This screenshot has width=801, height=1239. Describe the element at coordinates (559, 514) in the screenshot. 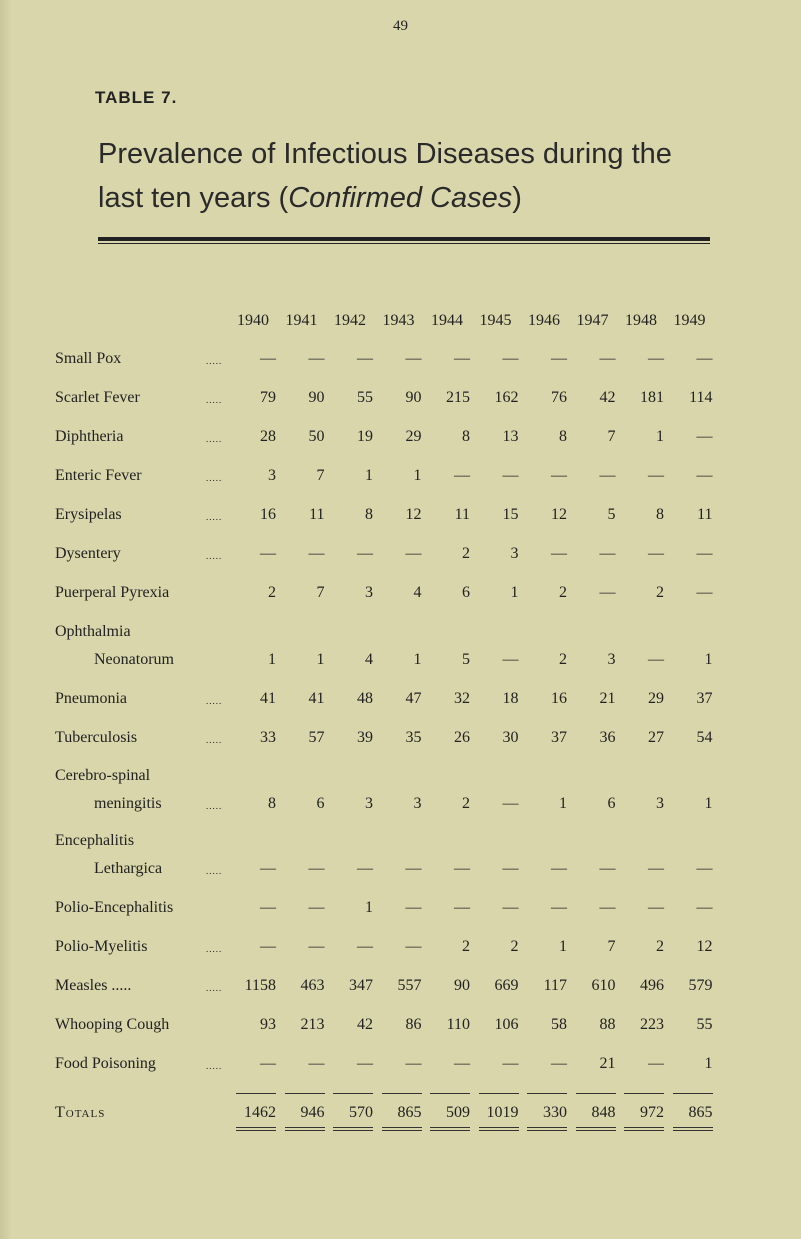

I see `value-cell: 12` at that location.